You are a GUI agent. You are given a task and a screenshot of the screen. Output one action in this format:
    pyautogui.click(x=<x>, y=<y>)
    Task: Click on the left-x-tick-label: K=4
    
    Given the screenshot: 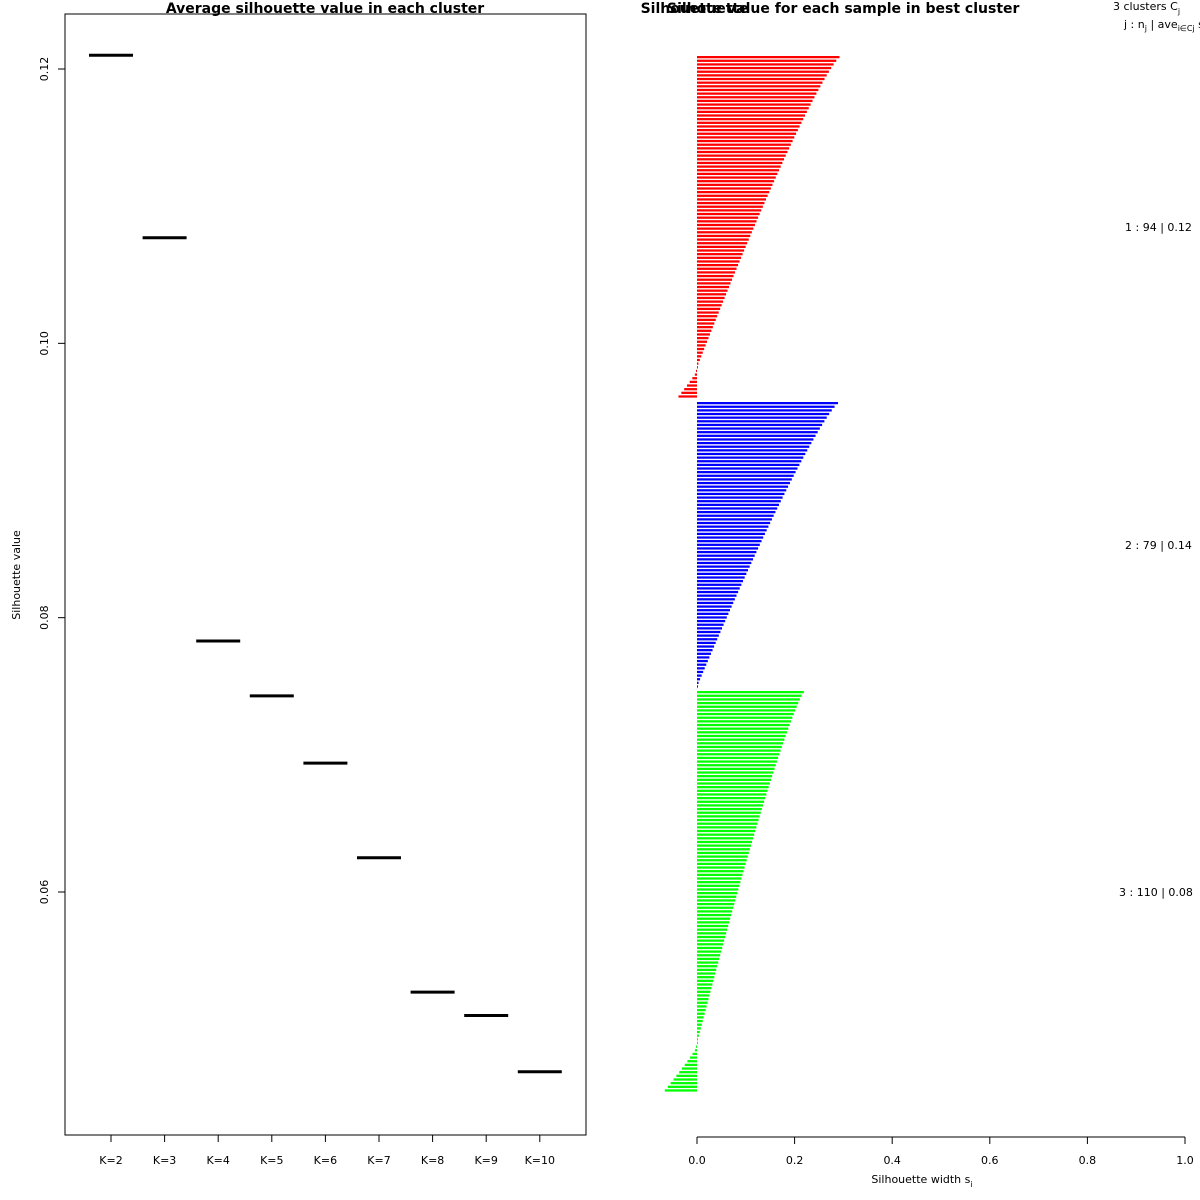 What is the action you would take?
    pyautogui.click(x=217, y=1160)
    